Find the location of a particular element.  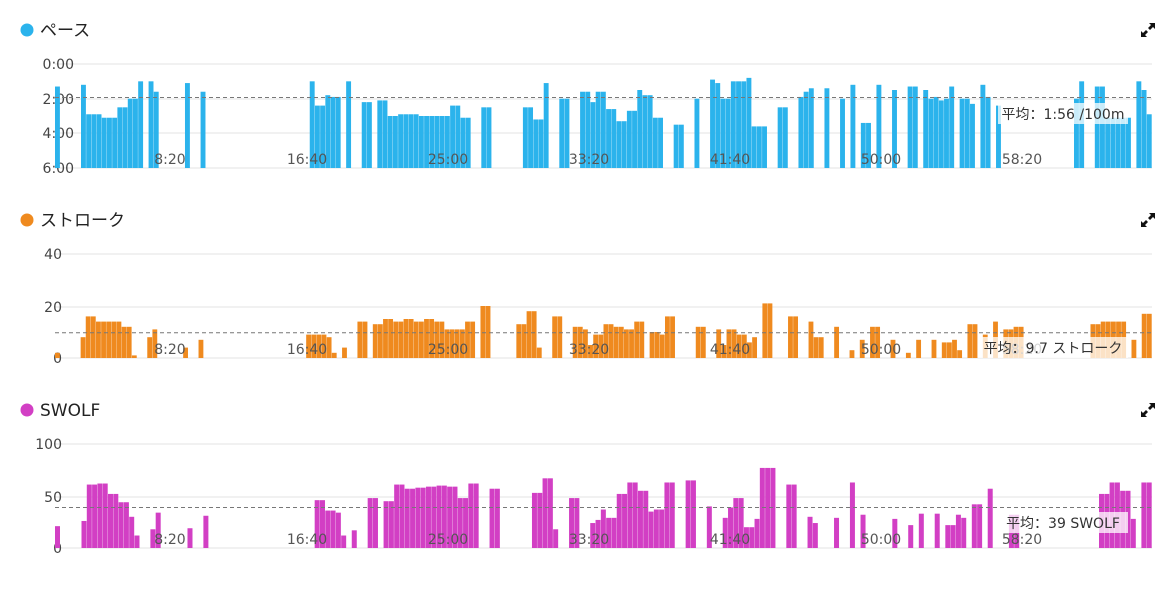

x-tick-label: 25:00 is located at coordinates (448, 540).